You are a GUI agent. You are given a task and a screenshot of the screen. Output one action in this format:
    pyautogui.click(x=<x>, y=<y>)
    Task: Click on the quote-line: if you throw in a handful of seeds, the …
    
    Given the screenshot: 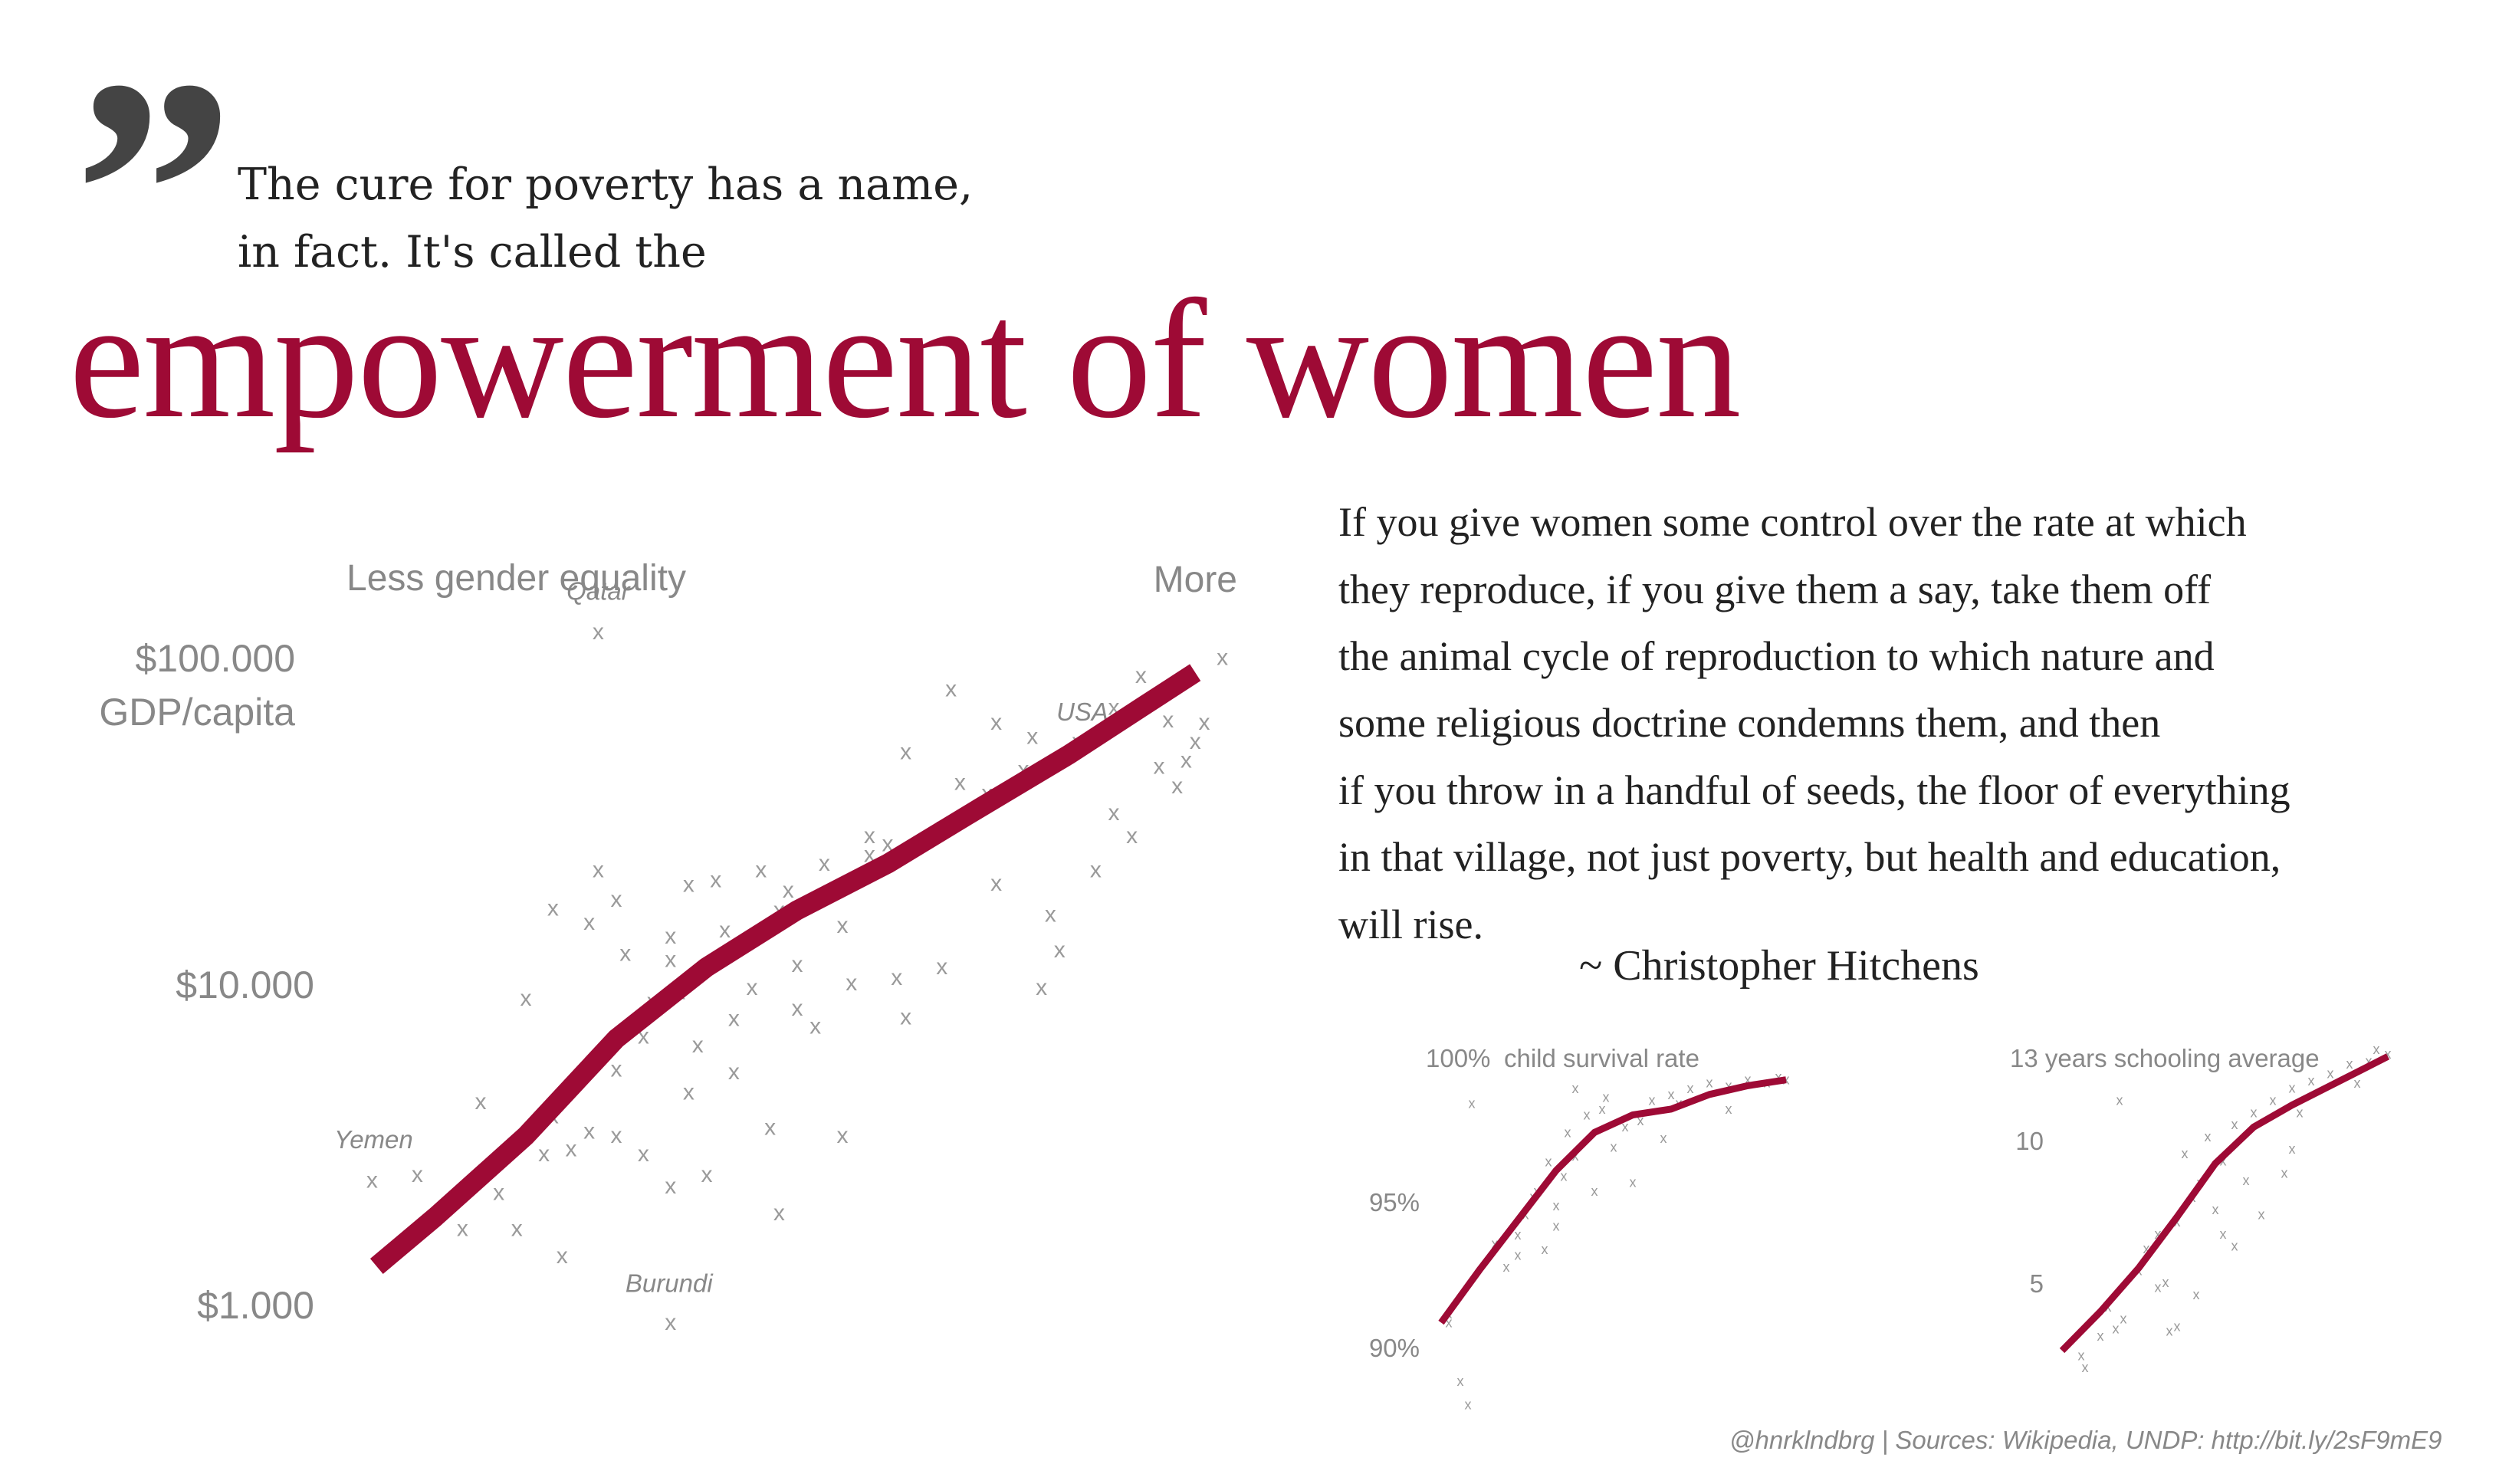 What is the action you would take?
    pyautogui.click(x=1814, y=790)
    